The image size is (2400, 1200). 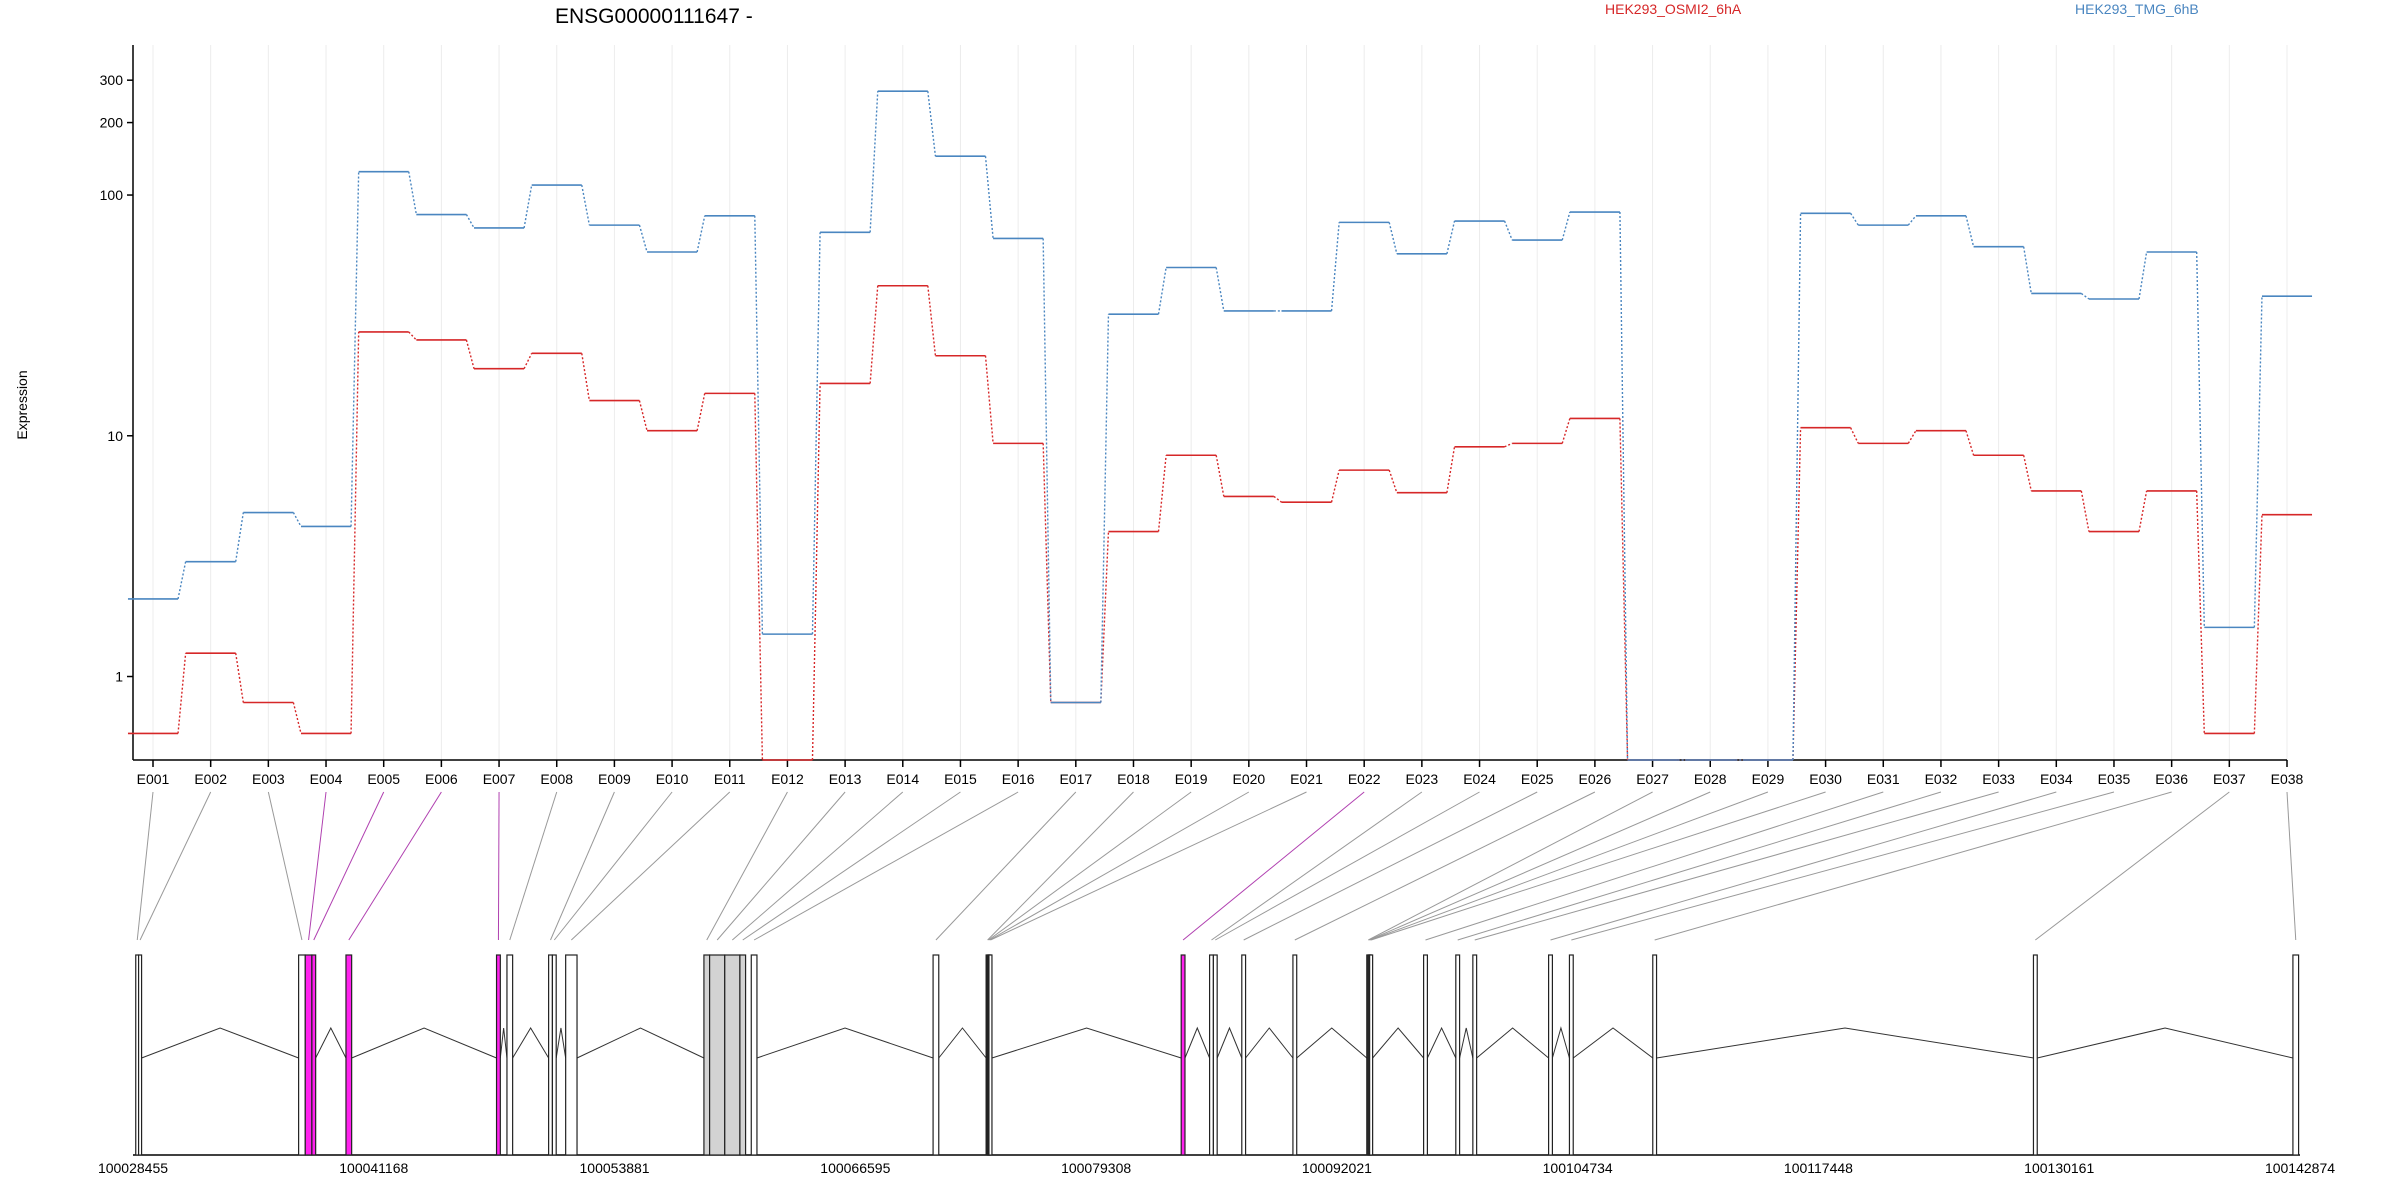 I want to click on exon-box-E003, so click(x=302, y=1055).